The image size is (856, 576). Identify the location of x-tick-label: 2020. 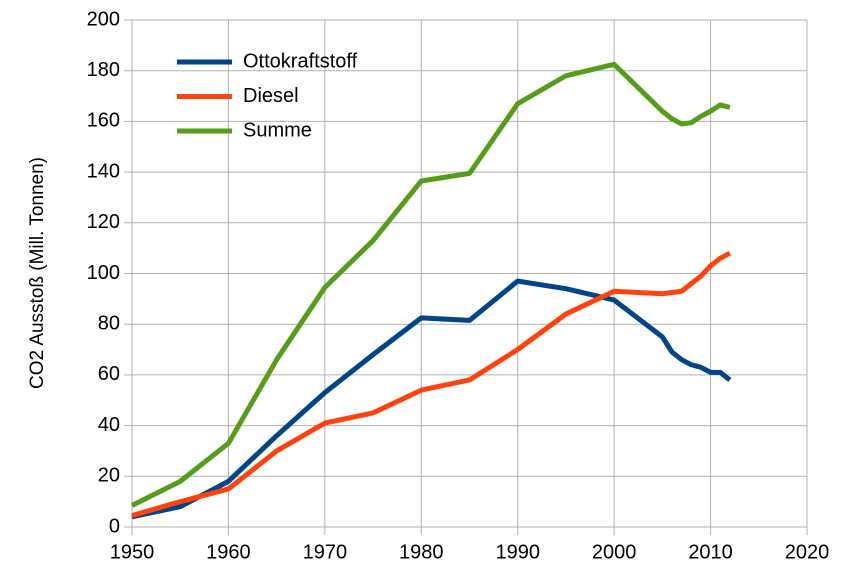
(807, 552).